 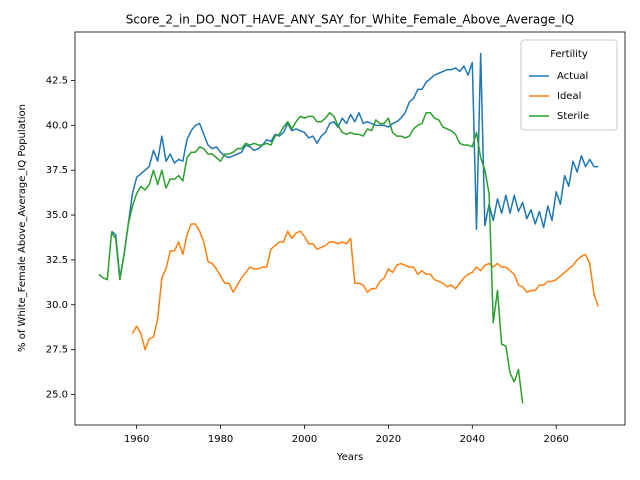 I want to click on y-tick-label: 42.5, so click(x=57, y=80).